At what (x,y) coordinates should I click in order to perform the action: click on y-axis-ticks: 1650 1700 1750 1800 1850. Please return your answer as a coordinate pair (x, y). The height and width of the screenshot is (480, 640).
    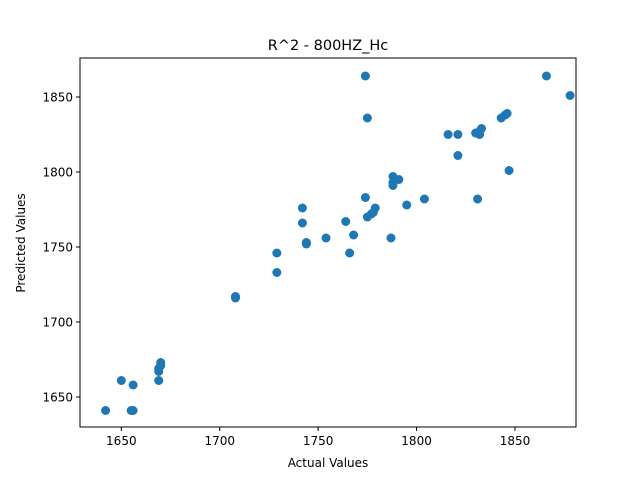
    Looking at the image, I should click on (61, 248).